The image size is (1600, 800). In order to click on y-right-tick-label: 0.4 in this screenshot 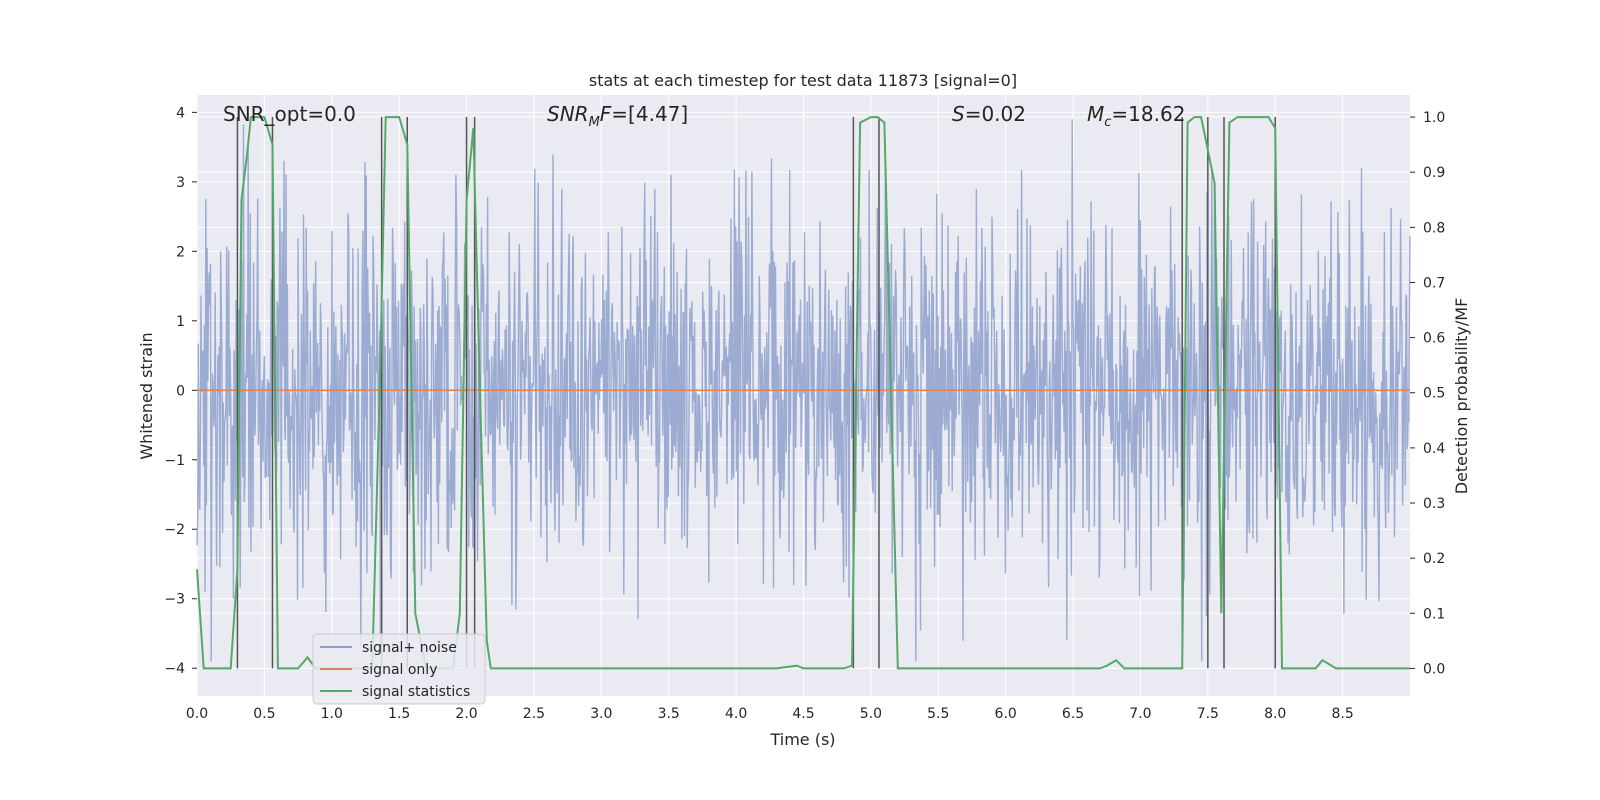, I will do `click(1434, 449)`.